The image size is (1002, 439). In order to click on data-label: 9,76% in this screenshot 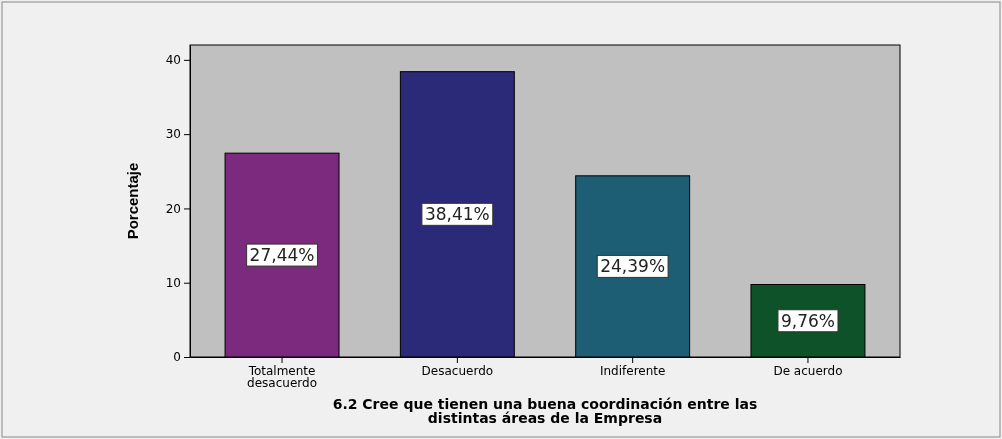, I will do `click(807, 320)`.